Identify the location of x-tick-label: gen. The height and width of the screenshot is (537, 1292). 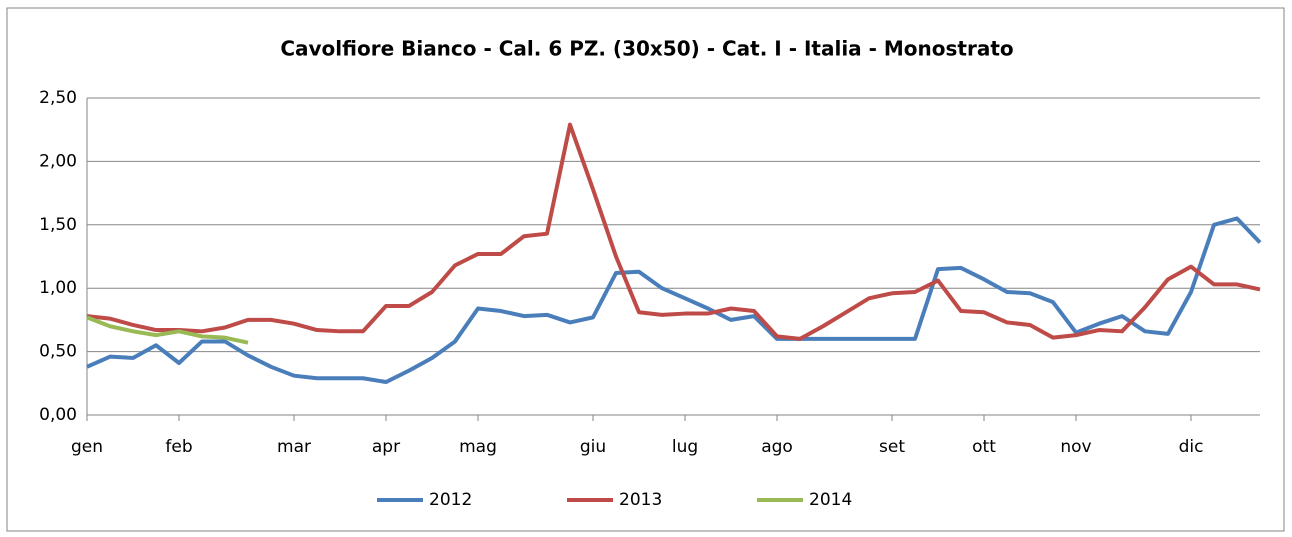
(87, 447).